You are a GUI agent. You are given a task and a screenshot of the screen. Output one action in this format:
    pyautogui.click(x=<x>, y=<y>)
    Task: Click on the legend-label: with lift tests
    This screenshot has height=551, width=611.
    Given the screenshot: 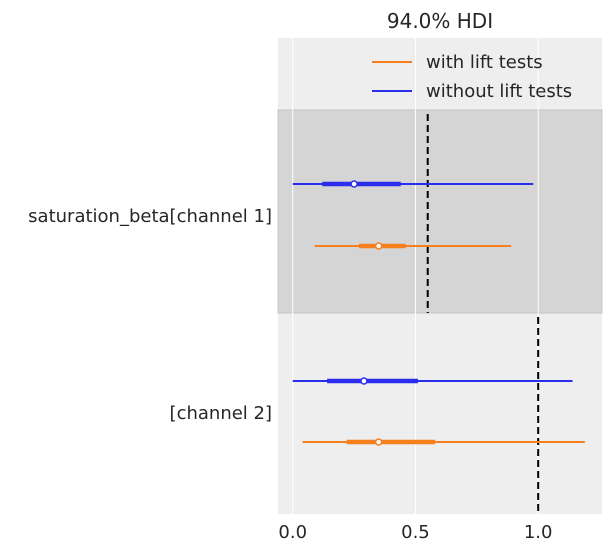 What is the action you would take?
    pyautogui.click(x=484, y=62)
    